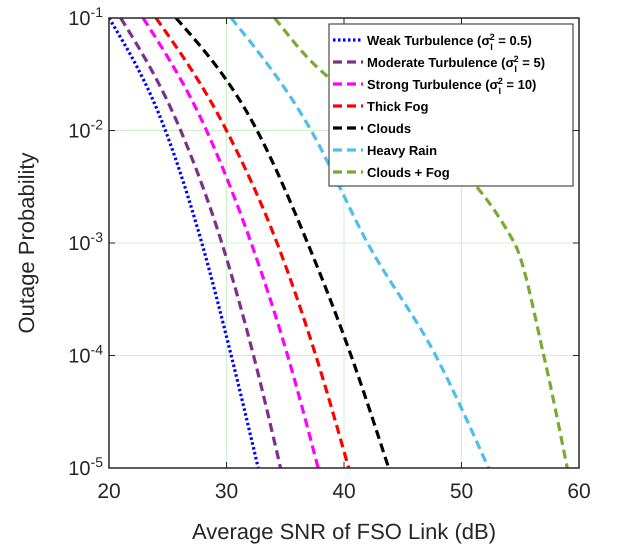 The width and height of the screenshot is (619, 551). Describe the element at coordinates (344, 531) in the screenshot. I see `x-axis-title: Average SNR of FSO Link (dB)` at that location.